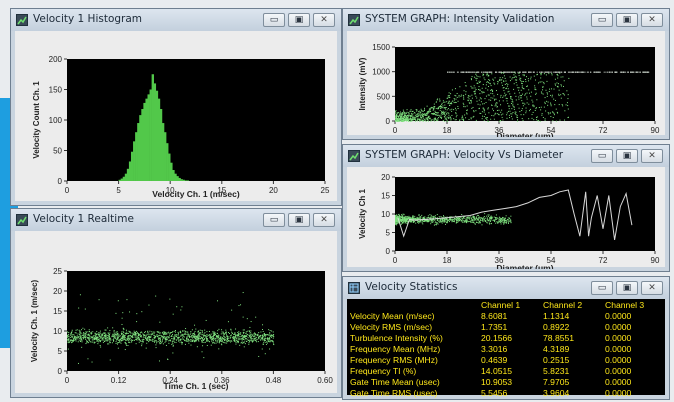 The height and width of the screenshot is (402, 674). I want to click on realtime-window-titlebar: Velocity 1 Realtime ▭ ▣ ✕, so click(176, 220).